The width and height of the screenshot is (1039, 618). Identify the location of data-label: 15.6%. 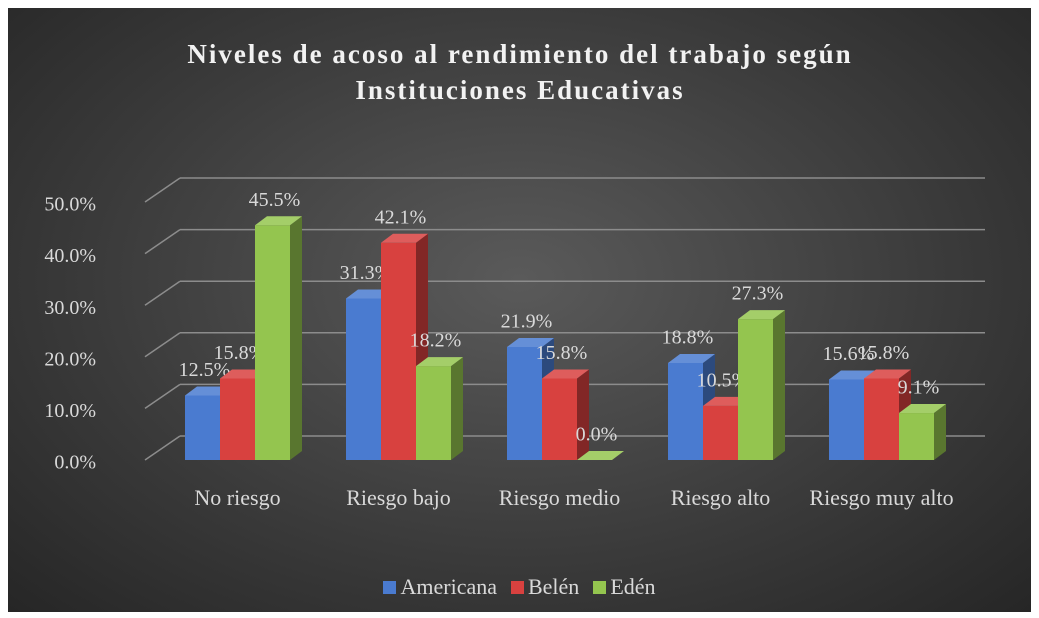
(849, 354).